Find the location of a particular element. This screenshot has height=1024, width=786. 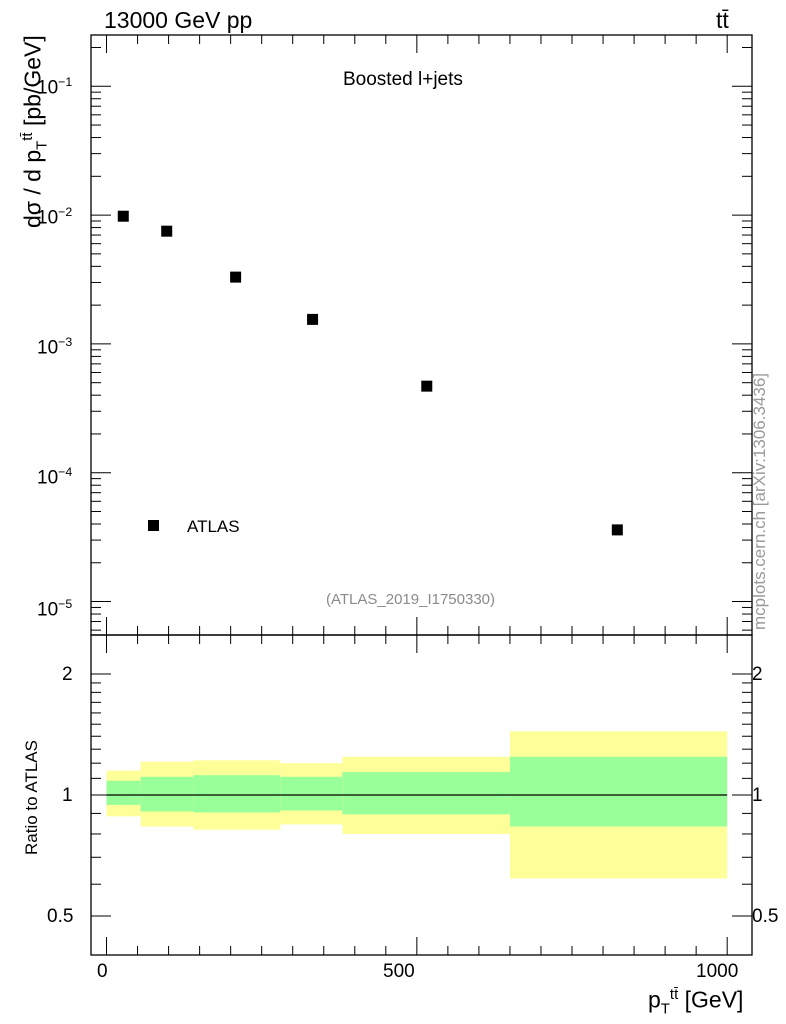

side-note: mcplots.cern.ch [arXiv:1306.3436] is located at coordinates (759, 501).